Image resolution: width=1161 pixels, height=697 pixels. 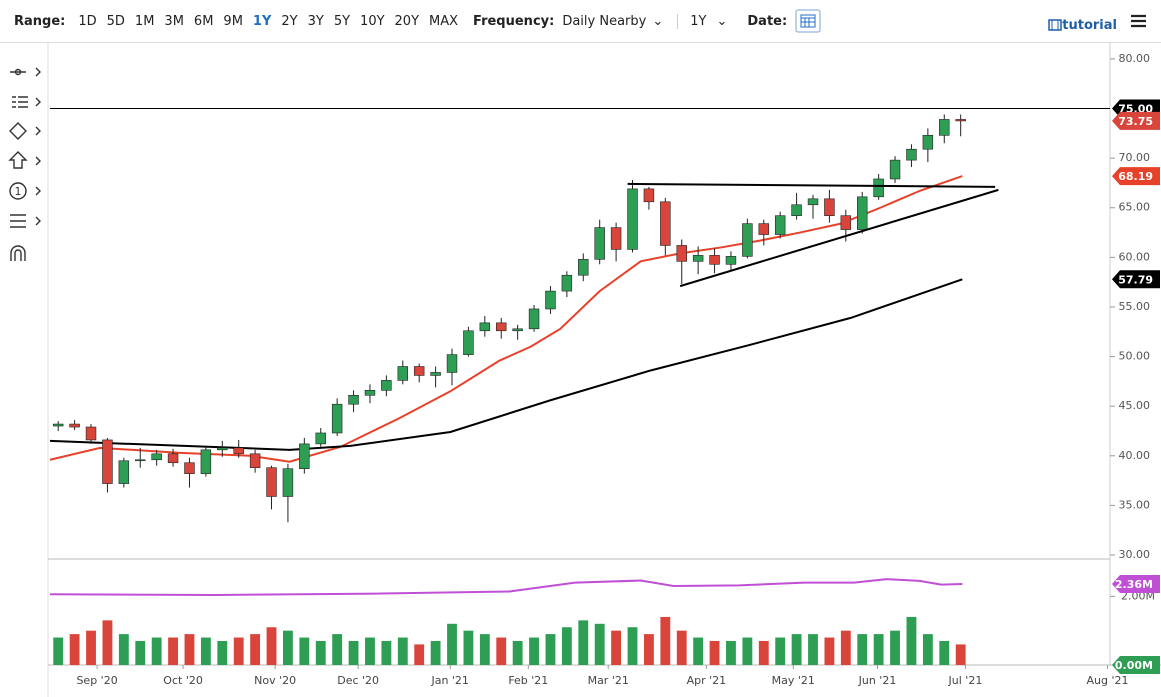 I want to click on volume-marker-label: 2.36M, so click(x=1134, y=584).